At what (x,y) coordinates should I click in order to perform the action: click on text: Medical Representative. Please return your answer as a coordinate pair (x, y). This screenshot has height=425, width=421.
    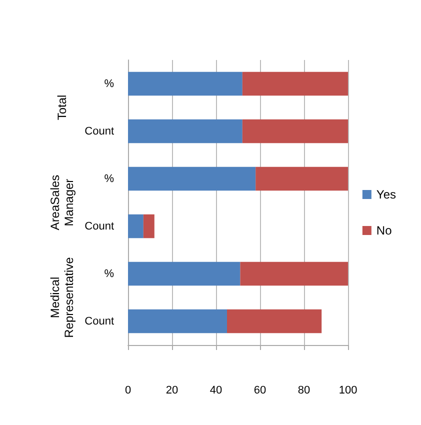
    Looking at the image, I should click on (62, 297).